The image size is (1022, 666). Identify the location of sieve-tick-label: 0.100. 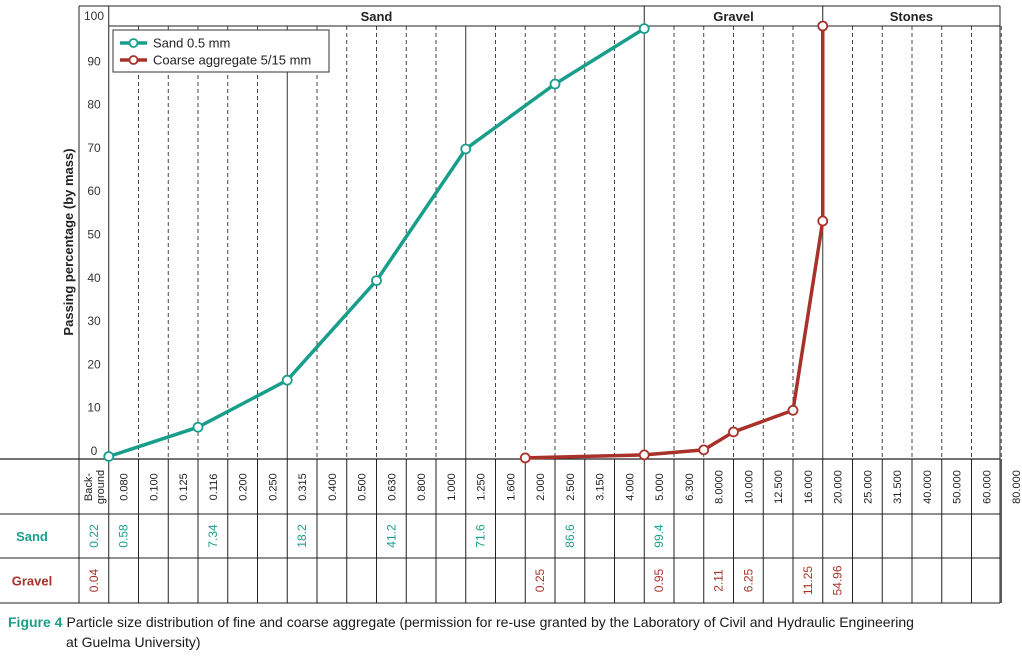
(154, 487).